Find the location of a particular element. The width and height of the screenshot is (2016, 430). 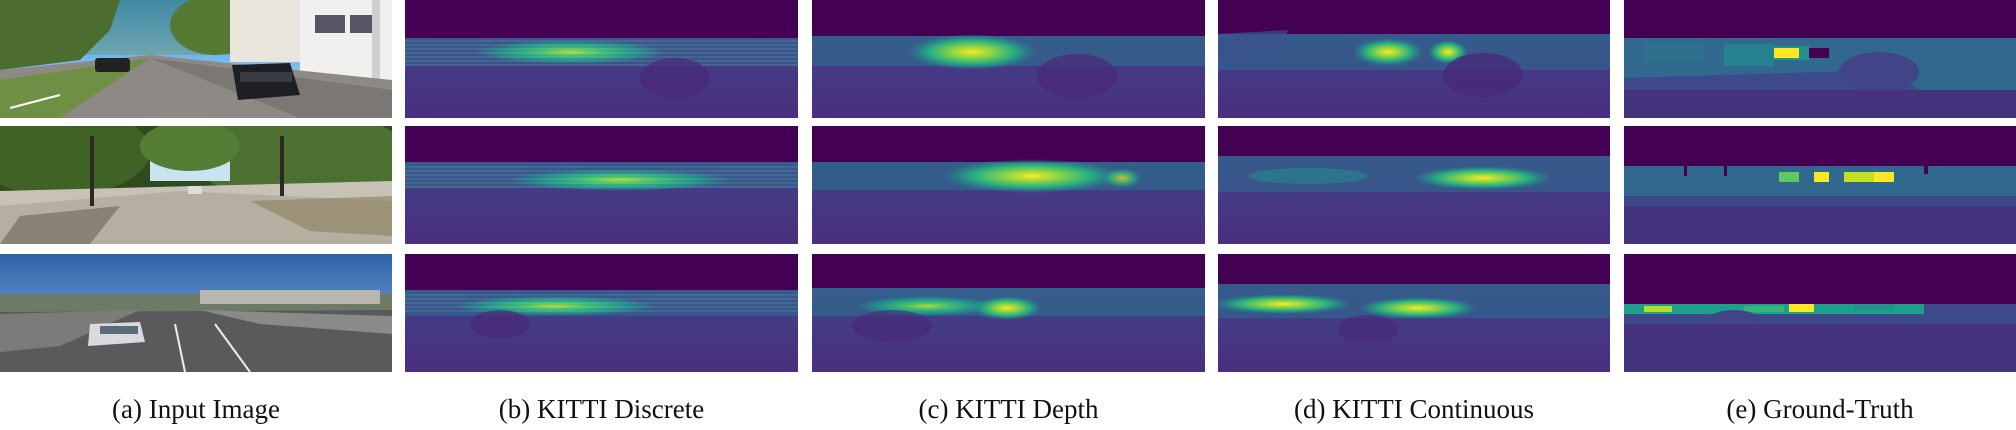

caption-input-image: (a) Input Image is located at coordinates (196, 409).